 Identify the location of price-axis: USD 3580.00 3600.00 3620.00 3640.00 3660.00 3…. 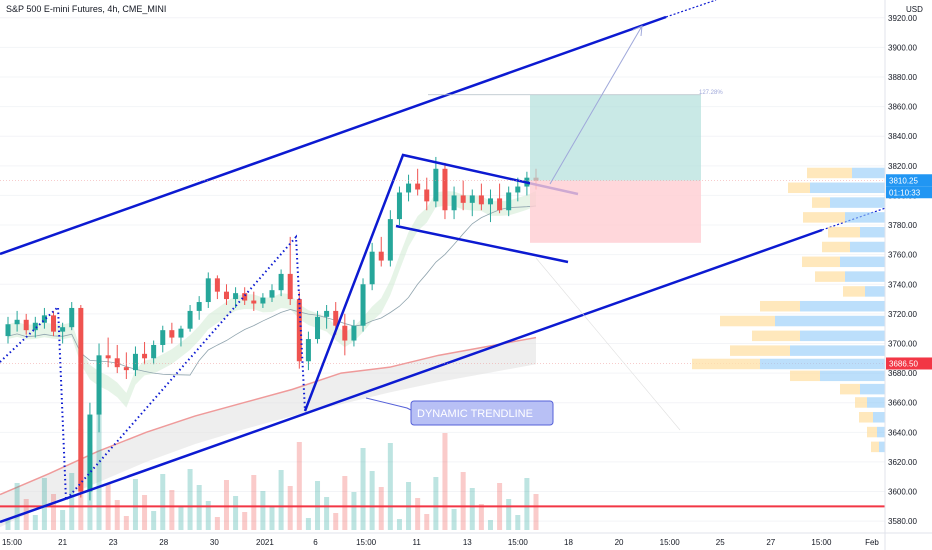
(908, 275).